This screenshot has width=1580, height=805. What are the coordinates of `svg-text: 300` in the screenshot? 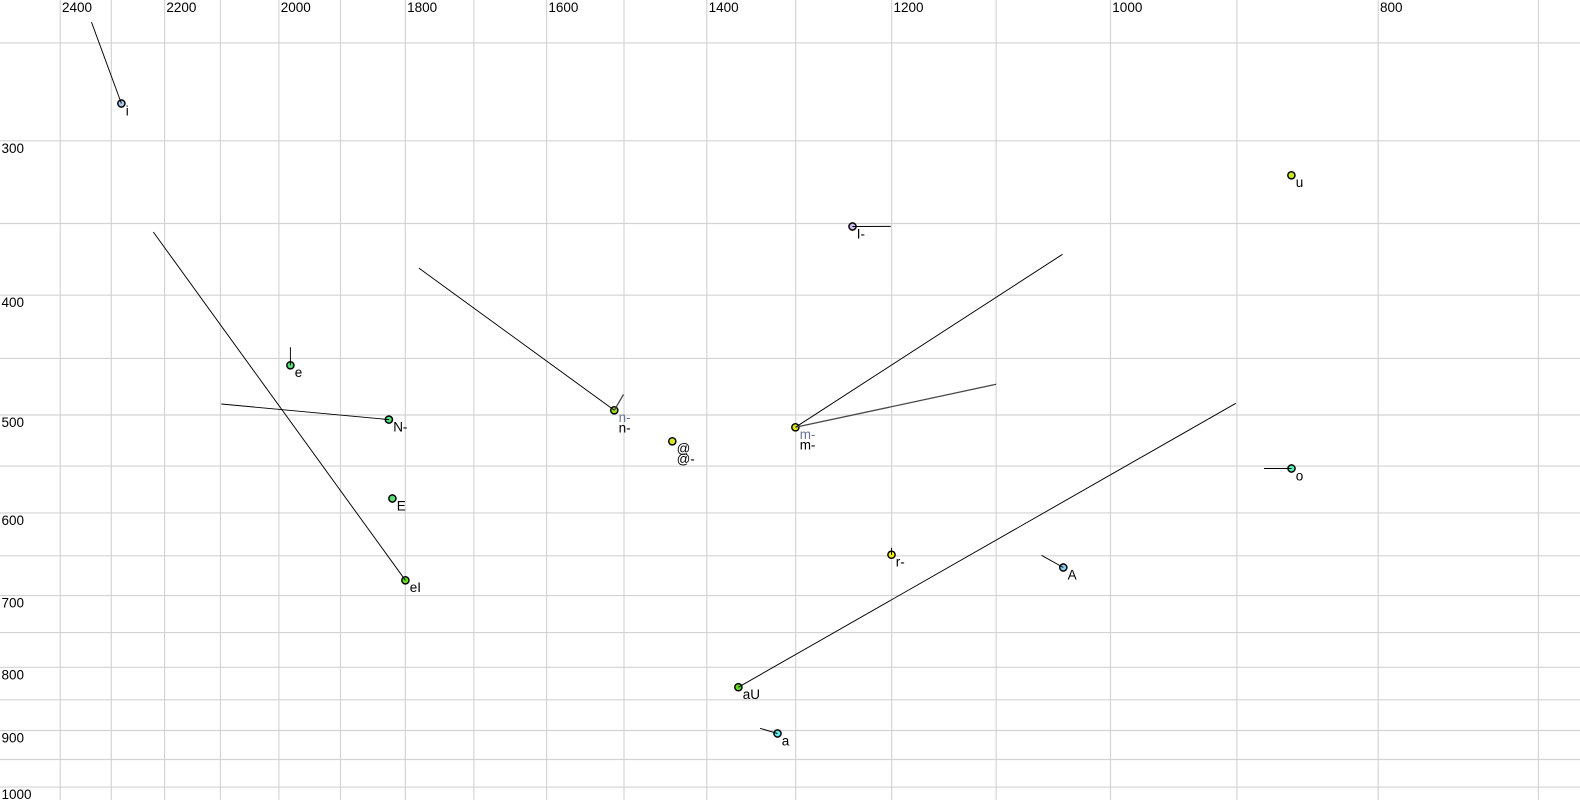 It's located at (13, 148).